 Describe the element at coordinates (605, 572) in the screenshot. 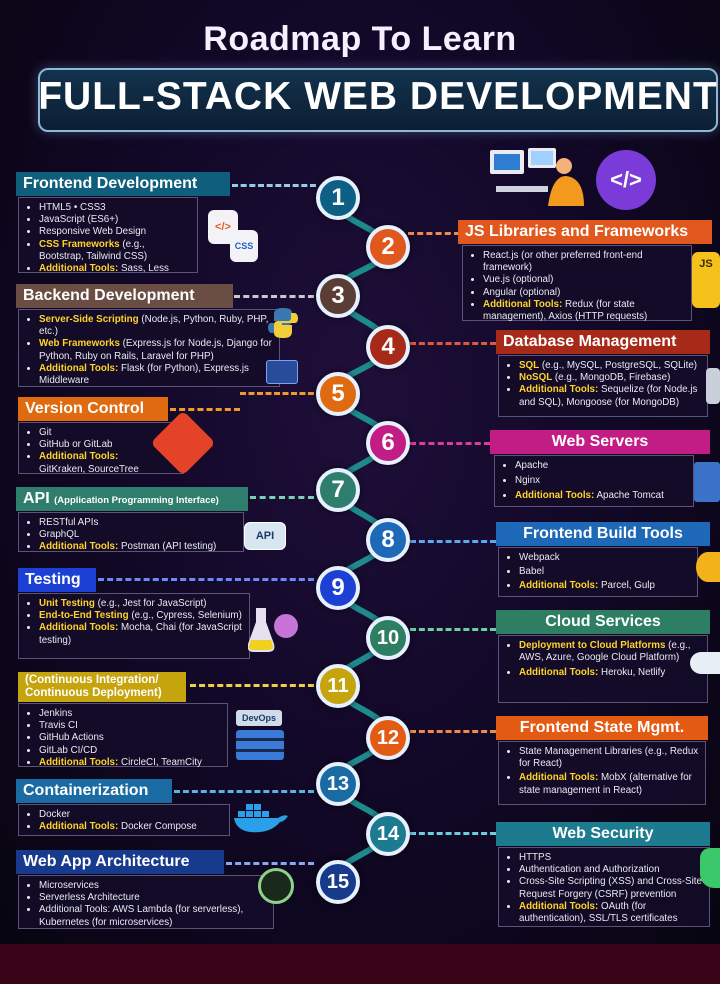

I see `list-item: Babel` at that location.